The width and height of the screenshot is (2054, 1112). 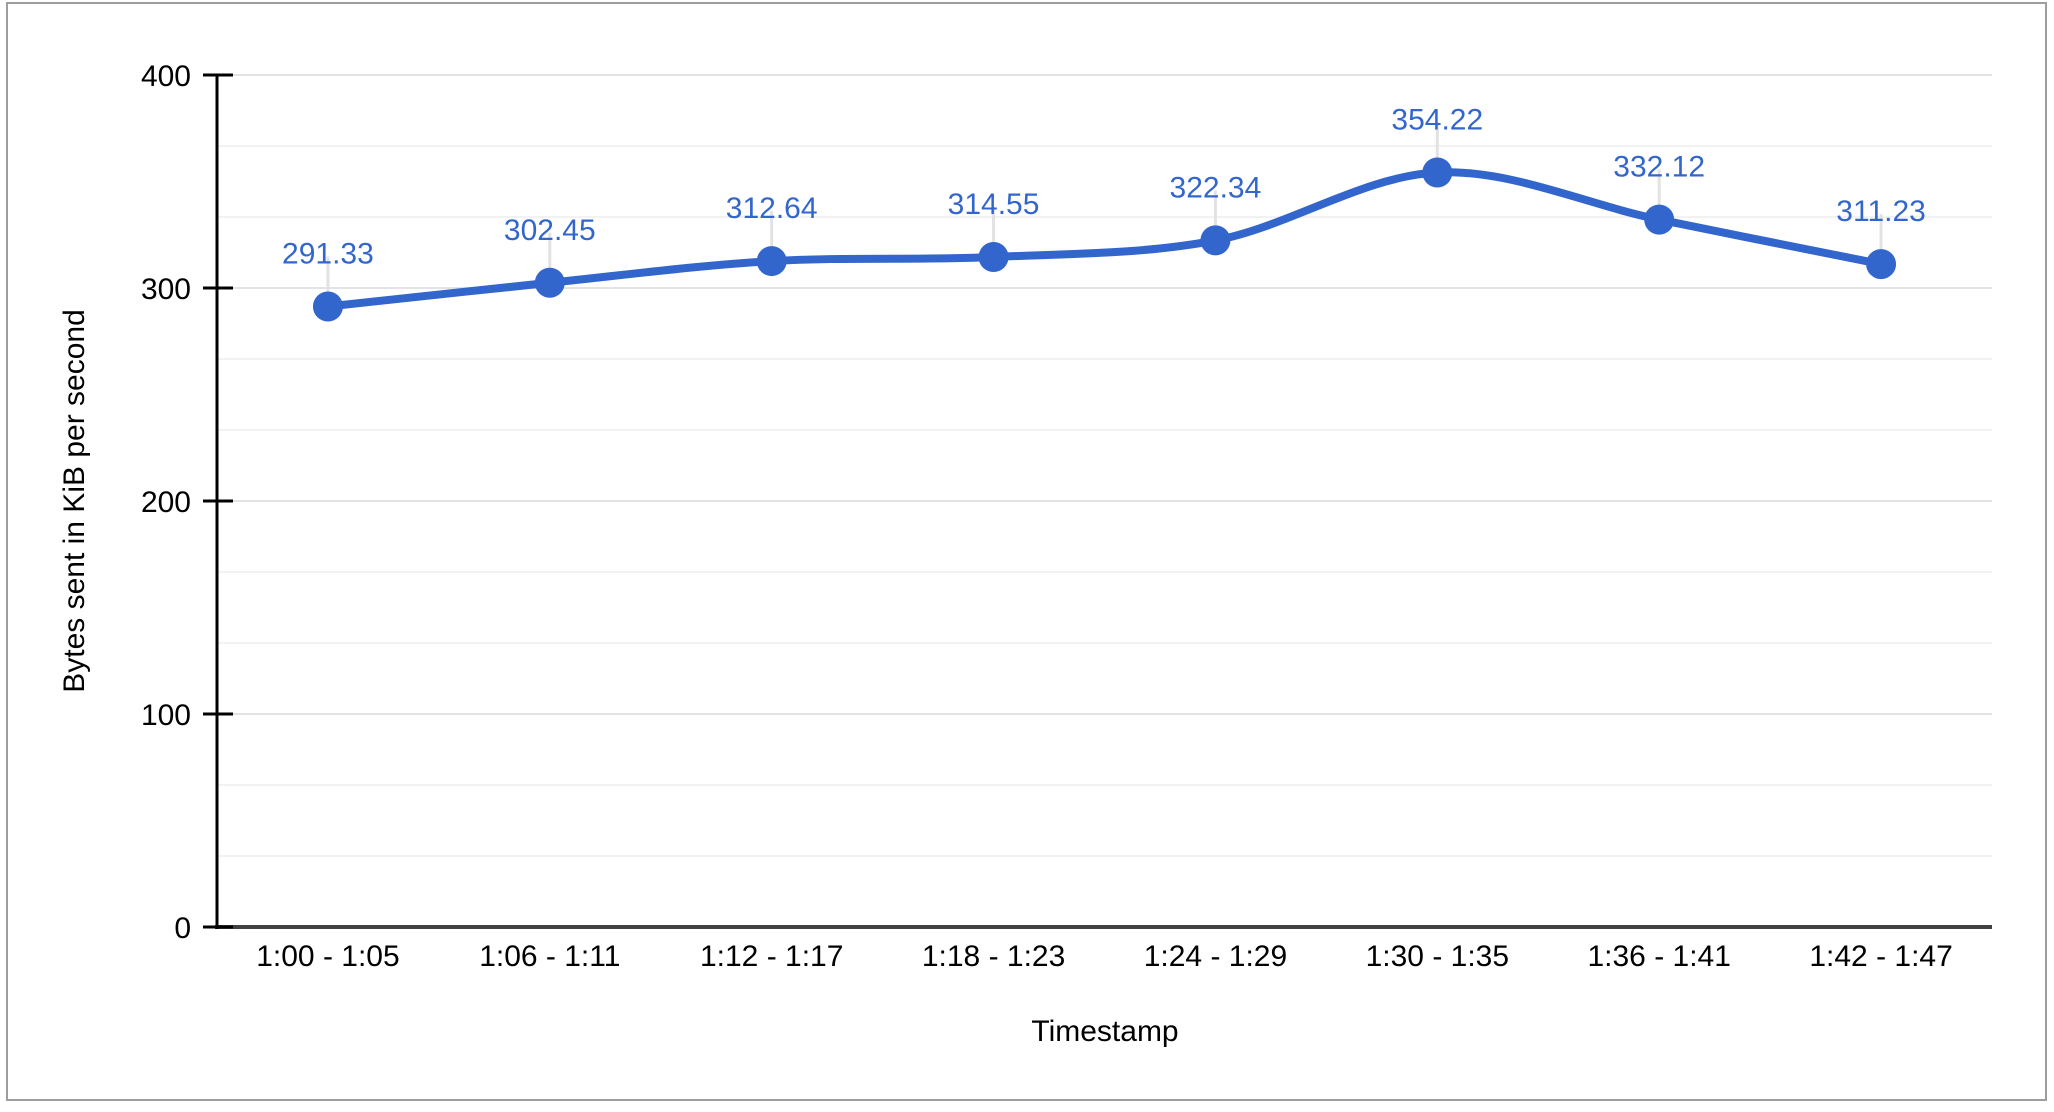 I want to click on x-axis-tick-label: 1:18 - 1:23, so click(x=993, y=956).